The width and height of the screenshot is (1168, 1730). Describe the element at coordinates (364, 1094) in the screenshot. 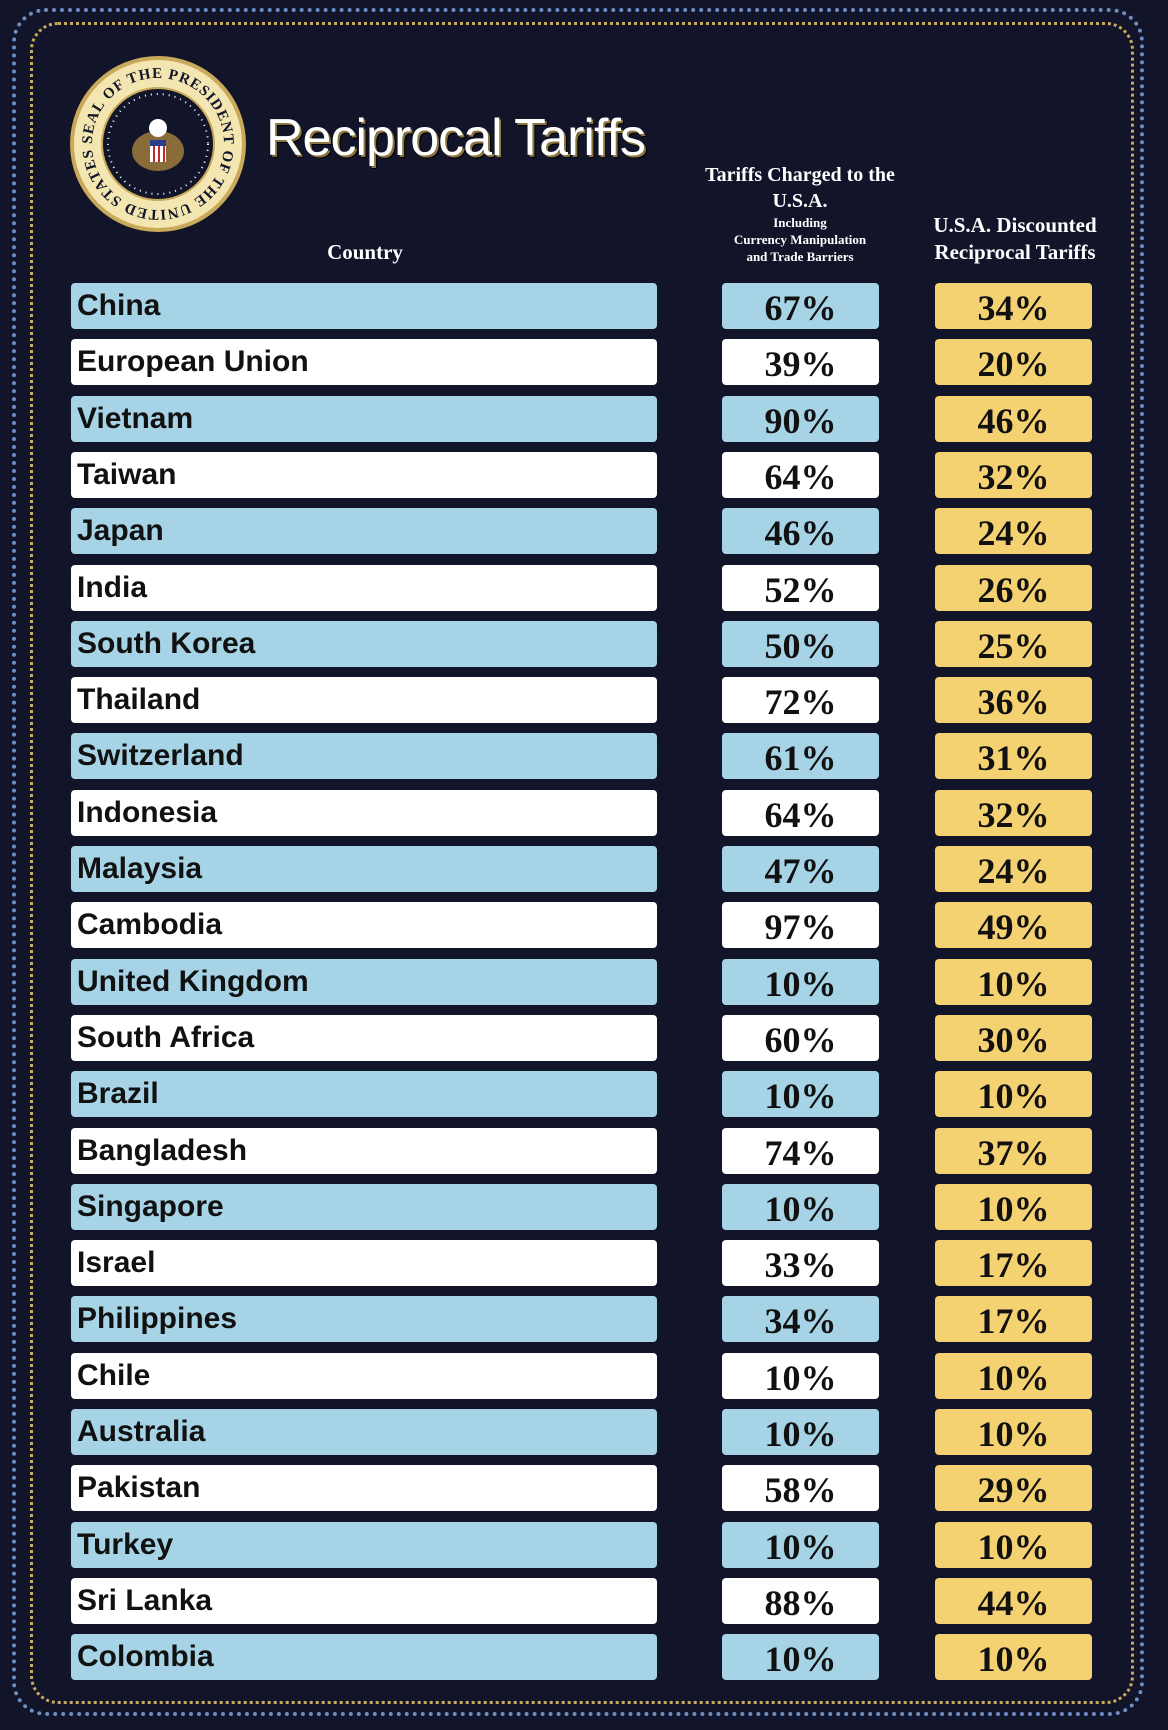

I see `country-cell: Brazil` at that location.